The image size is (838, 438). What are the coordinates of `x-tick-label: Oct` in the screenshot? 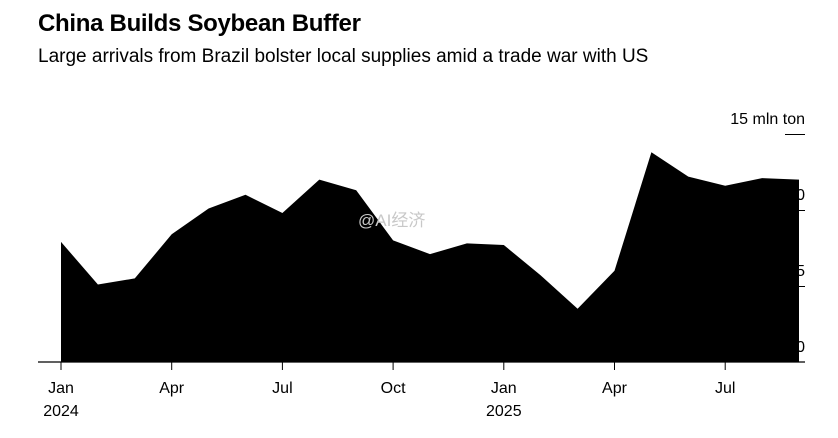 It's located at (393, 388).